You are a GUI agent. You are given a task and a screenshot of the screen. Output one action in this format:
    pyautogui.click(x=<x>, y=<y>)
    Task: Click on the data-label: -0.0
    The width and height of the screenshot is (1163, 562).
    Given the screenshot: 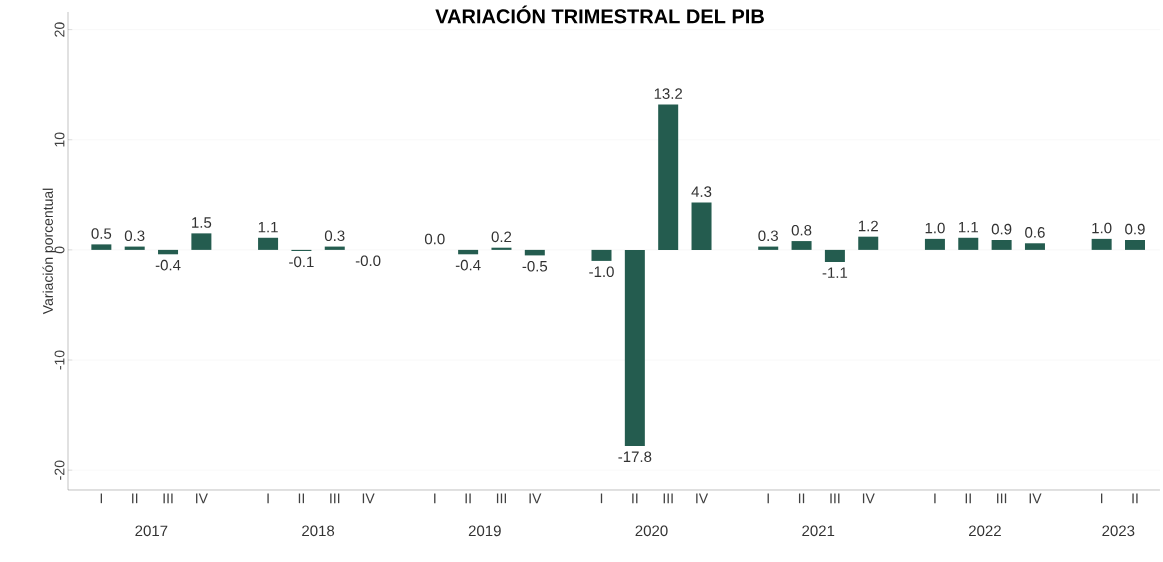 What is the action you would take?
    pyautogui.click(x=368, y=261)
    